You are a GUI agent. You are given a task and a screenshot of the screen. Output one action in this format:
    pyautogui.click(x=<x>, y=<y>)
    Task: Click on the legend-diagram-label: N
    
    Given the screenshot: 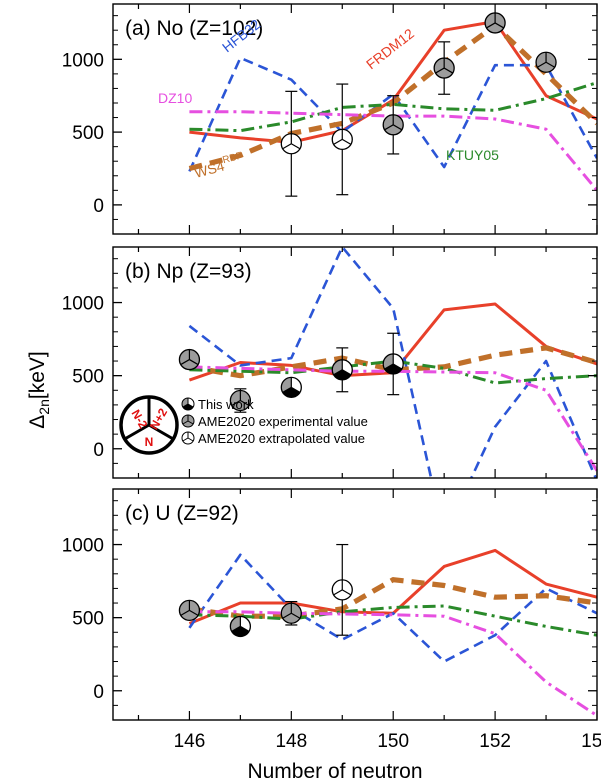 What is the action you would take?
    pyautogui.click(x=149, y=442)
    